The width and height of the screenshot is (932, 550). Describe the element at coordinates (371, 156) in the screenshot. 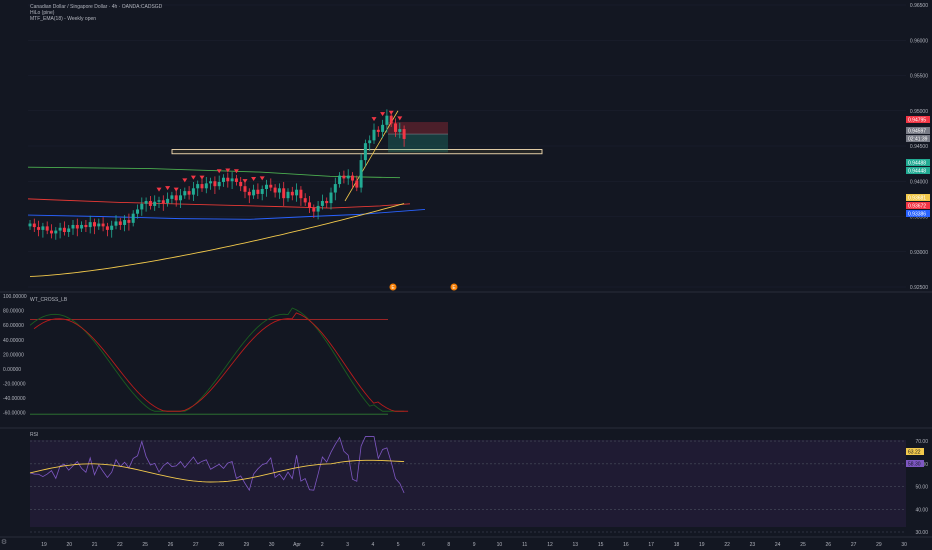

I see `trend-line` at that location.